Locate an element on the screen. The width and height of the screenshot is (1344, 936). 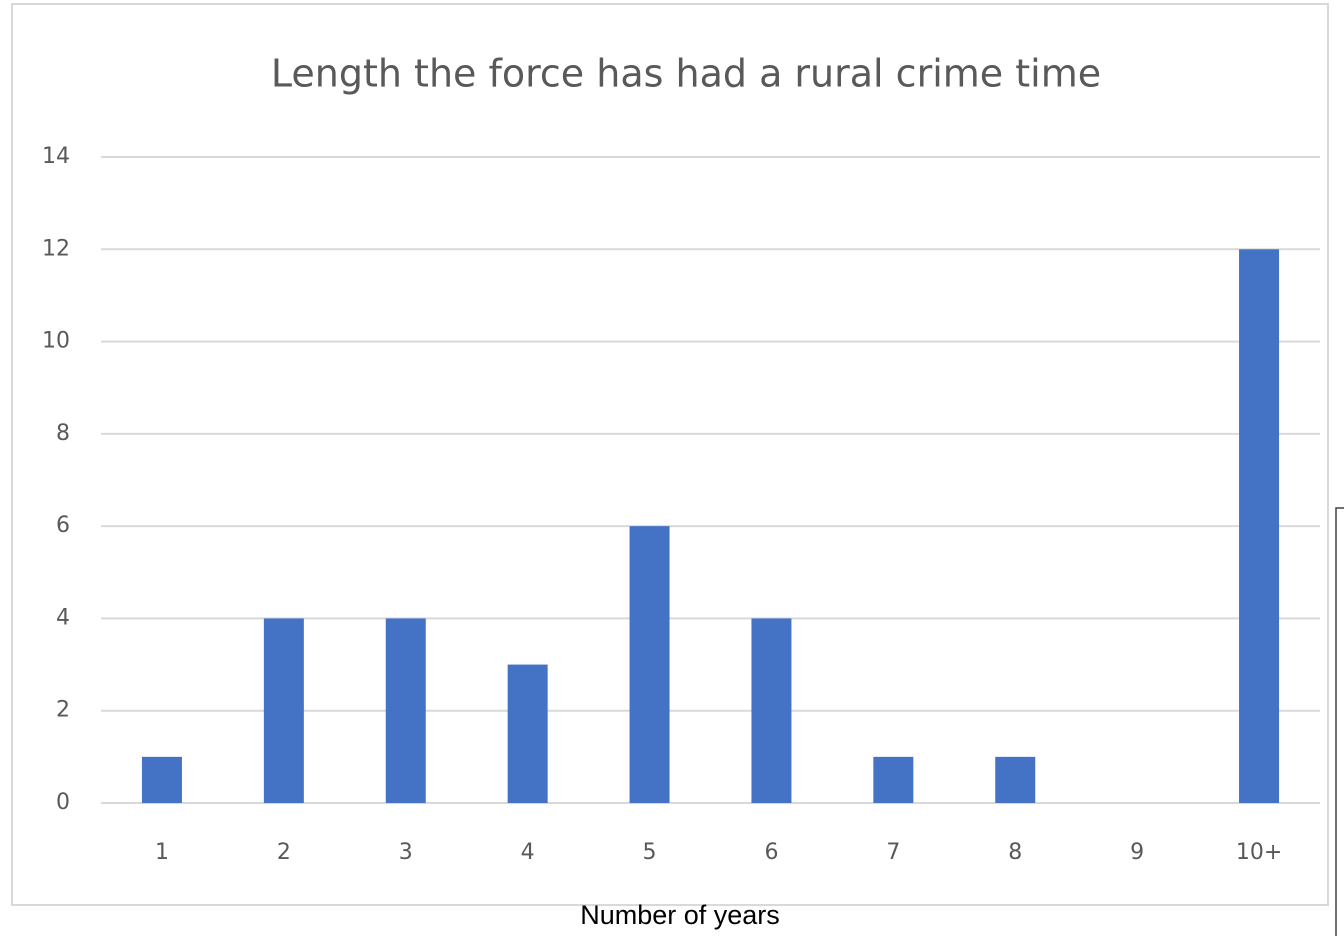
x-tick-label: 1 is located at coordinates (162, 852).